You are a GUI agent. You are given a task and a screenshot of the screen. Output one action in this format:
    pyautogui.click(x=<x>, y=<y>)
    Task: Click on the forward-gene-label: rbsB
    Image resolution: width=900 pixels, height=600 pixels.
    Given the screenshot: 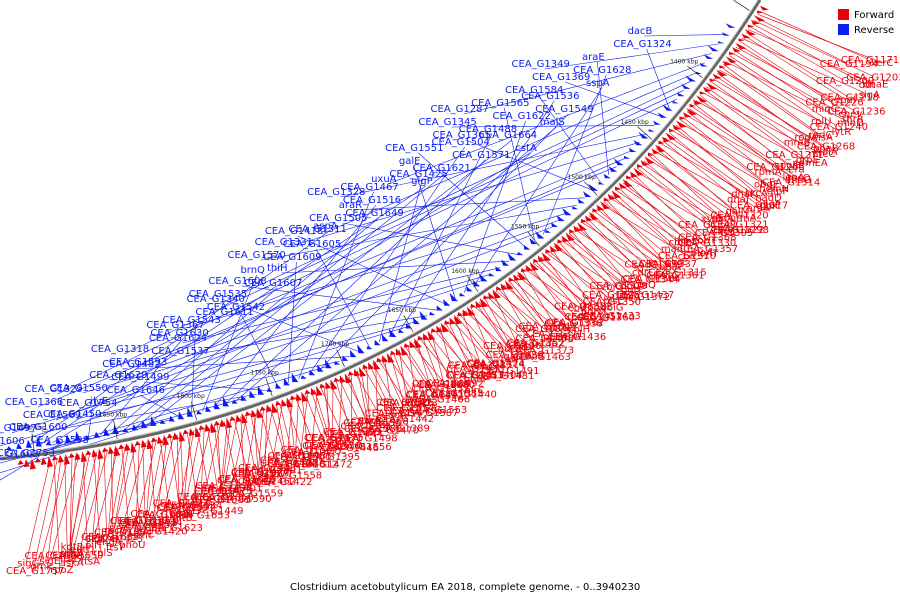 What is the action you would take?
    pyautogui.click(x=578, y=317)
    